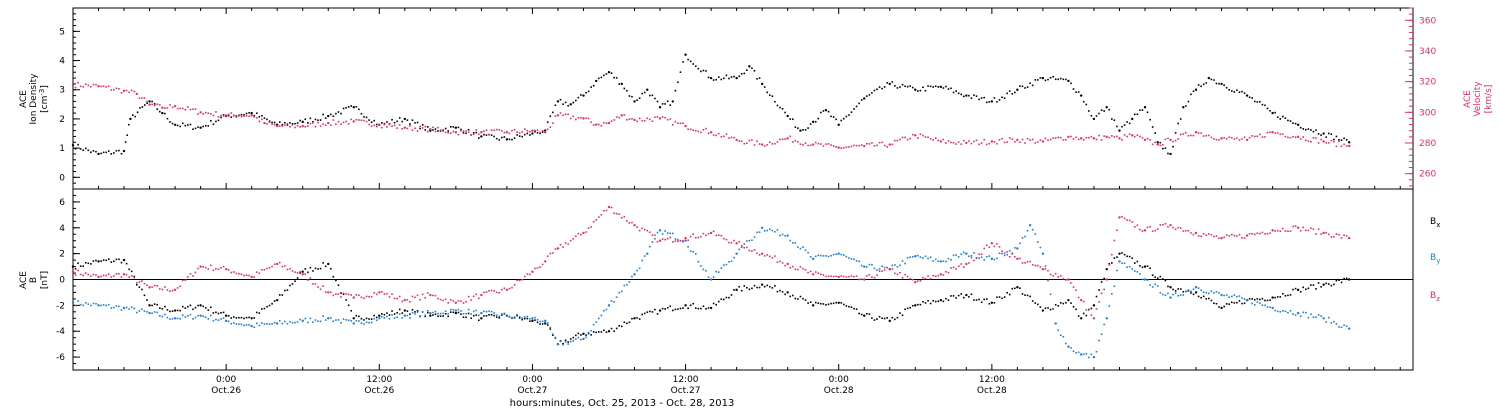 This screenshot has width=1500, height=414. What do you see at coordinates (379, 380) in the screenshot?
I see `time-tick-label: 12:00` at bounding box center [379, 380].